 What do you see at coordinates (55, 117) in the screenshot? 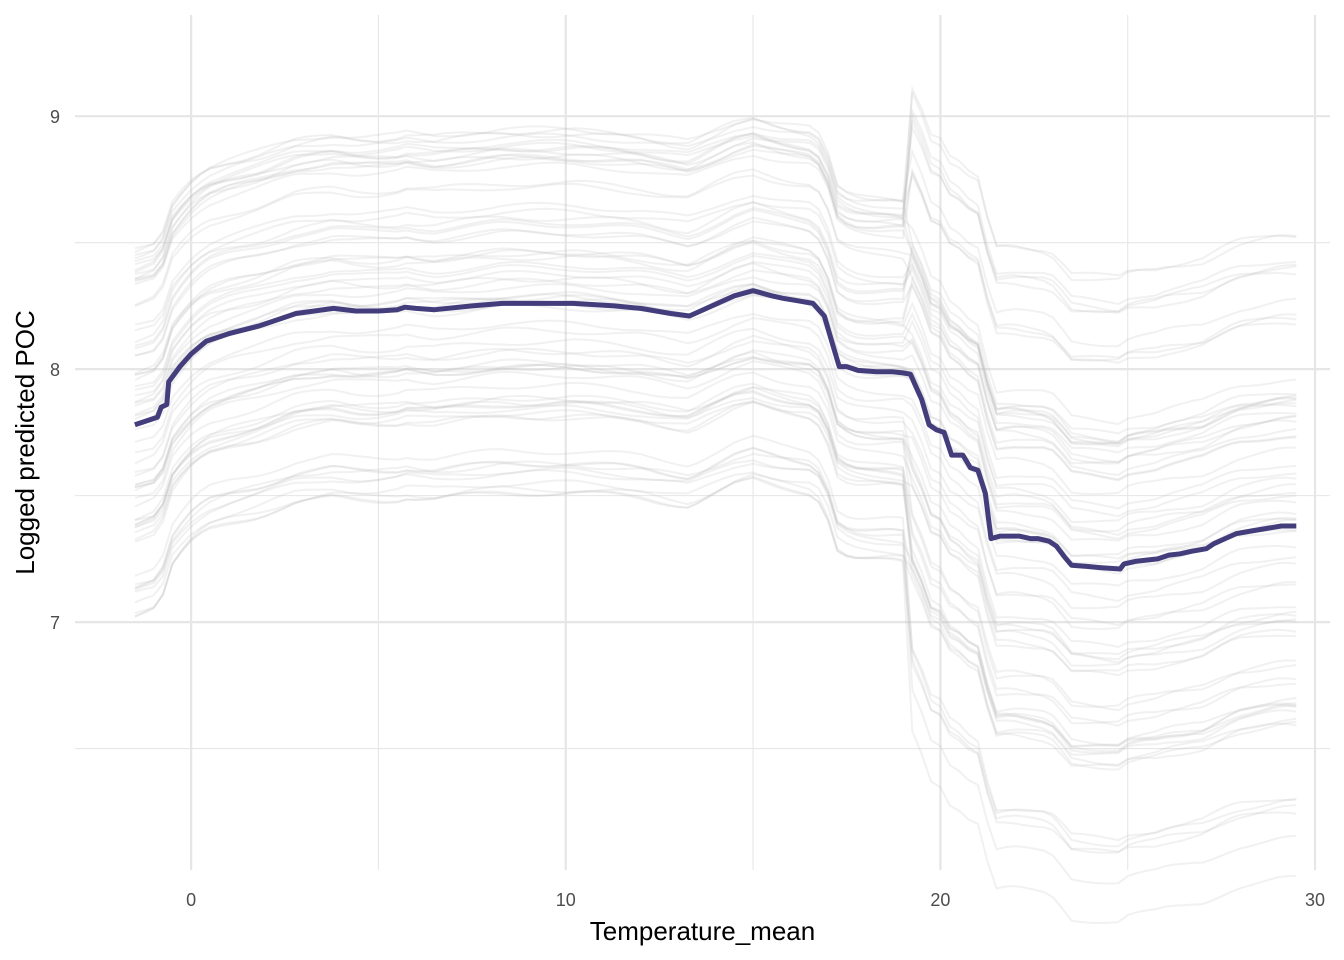
I see `y-tick-label: 9` at bounding box center [55, 117].